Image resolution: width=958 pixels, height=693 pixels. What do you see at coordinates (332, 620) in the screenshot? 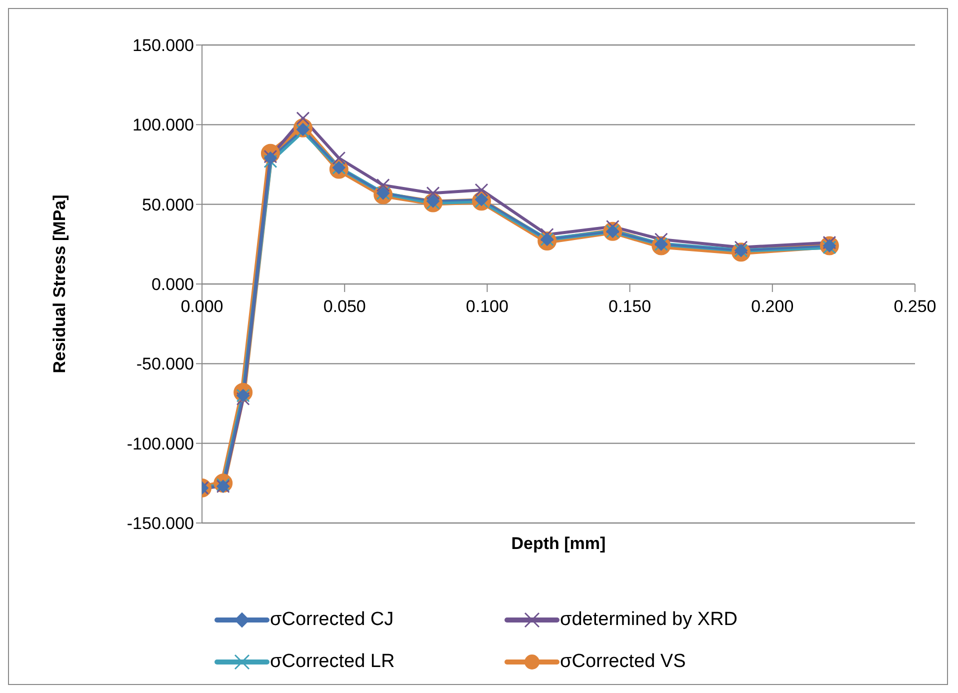
I see `legend-label: σCorrected CJ` at bounding box center [332, 620].